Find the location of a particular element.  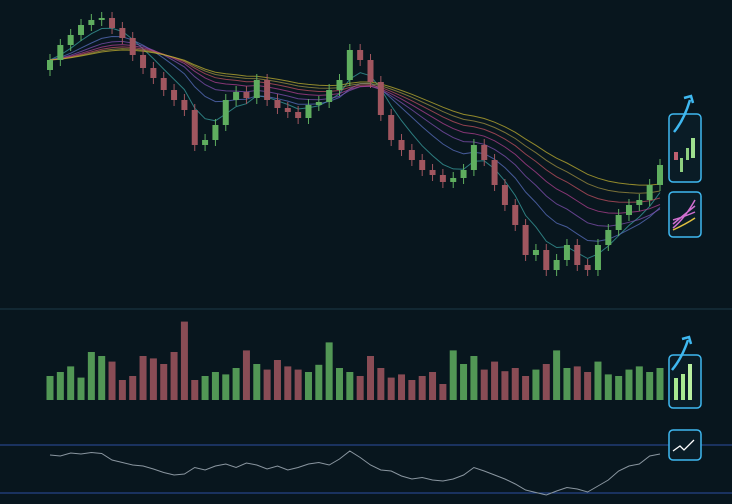

candle-style-button is located at coordinates (685, 148).